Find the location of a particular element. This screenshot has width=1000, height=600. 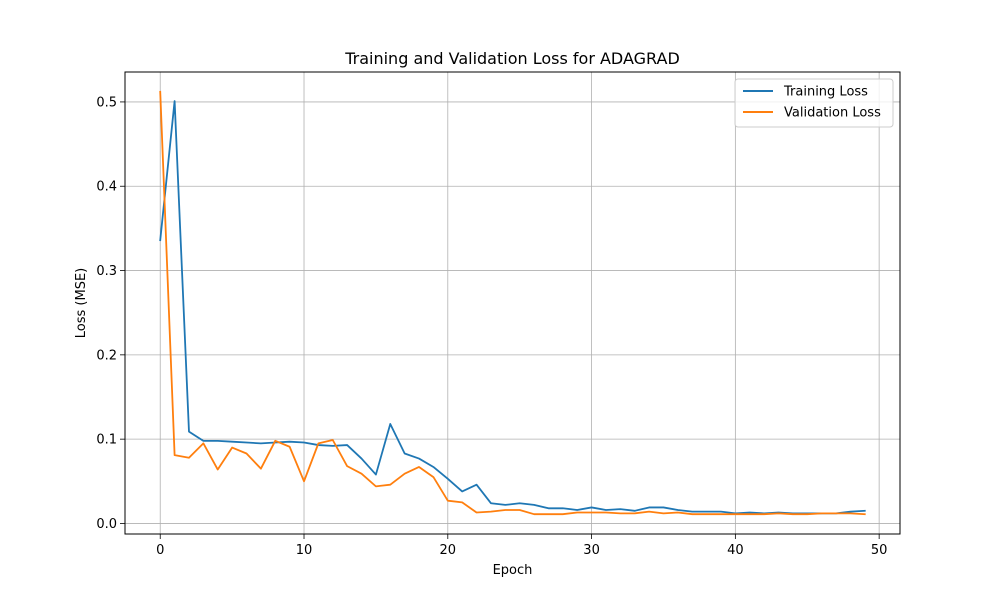

legend-box is located at coordinates (814, 103).